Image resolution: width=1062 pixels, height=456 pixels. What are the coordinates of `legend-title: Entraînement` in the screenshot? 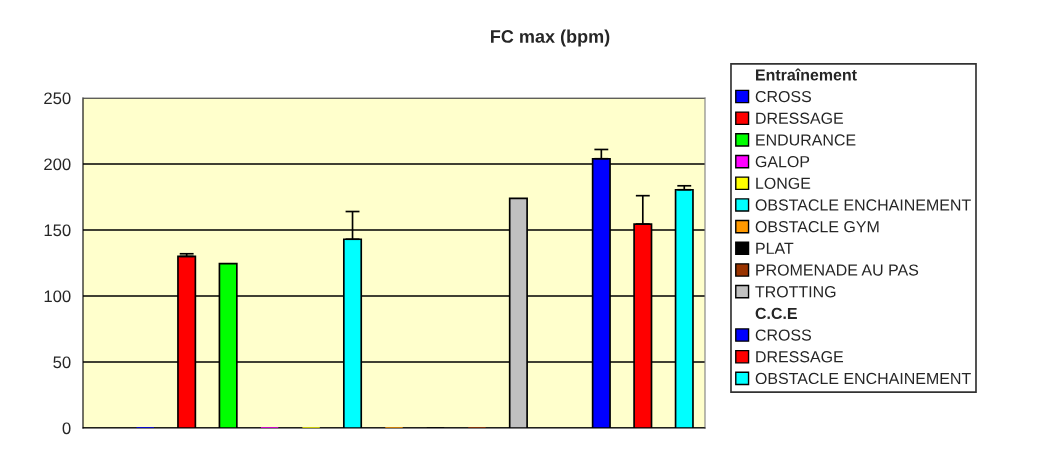 It's located at (806, 74).